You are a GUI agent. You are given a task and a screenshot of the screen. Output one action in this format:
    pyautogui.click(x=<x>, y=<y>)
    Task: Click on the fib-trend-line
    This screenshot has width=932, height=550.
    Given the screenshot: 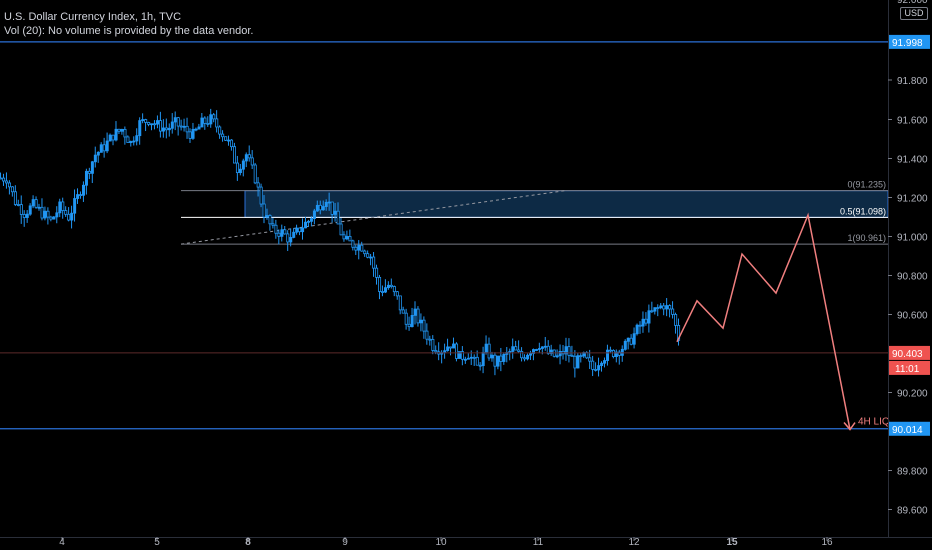 What is the action you would take?
    pyautogui.click(x=373, y=217)
    